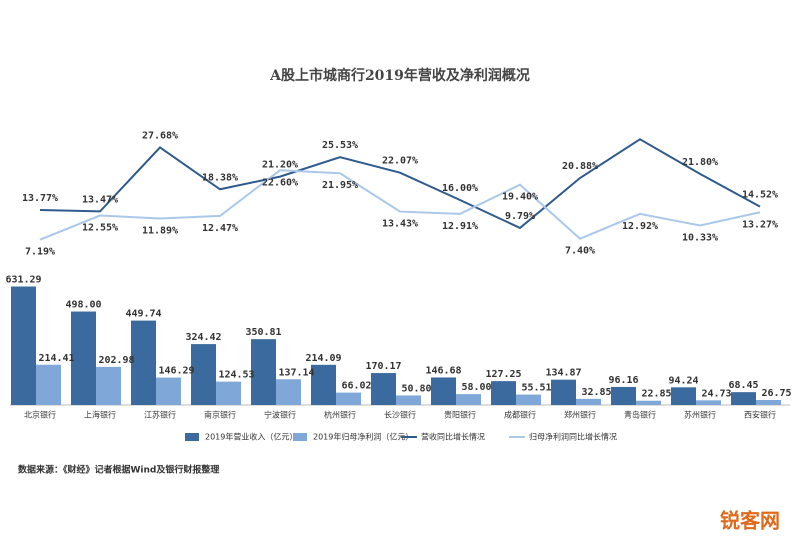  I want to click on data-label: 21.80%, so click(700, 162).